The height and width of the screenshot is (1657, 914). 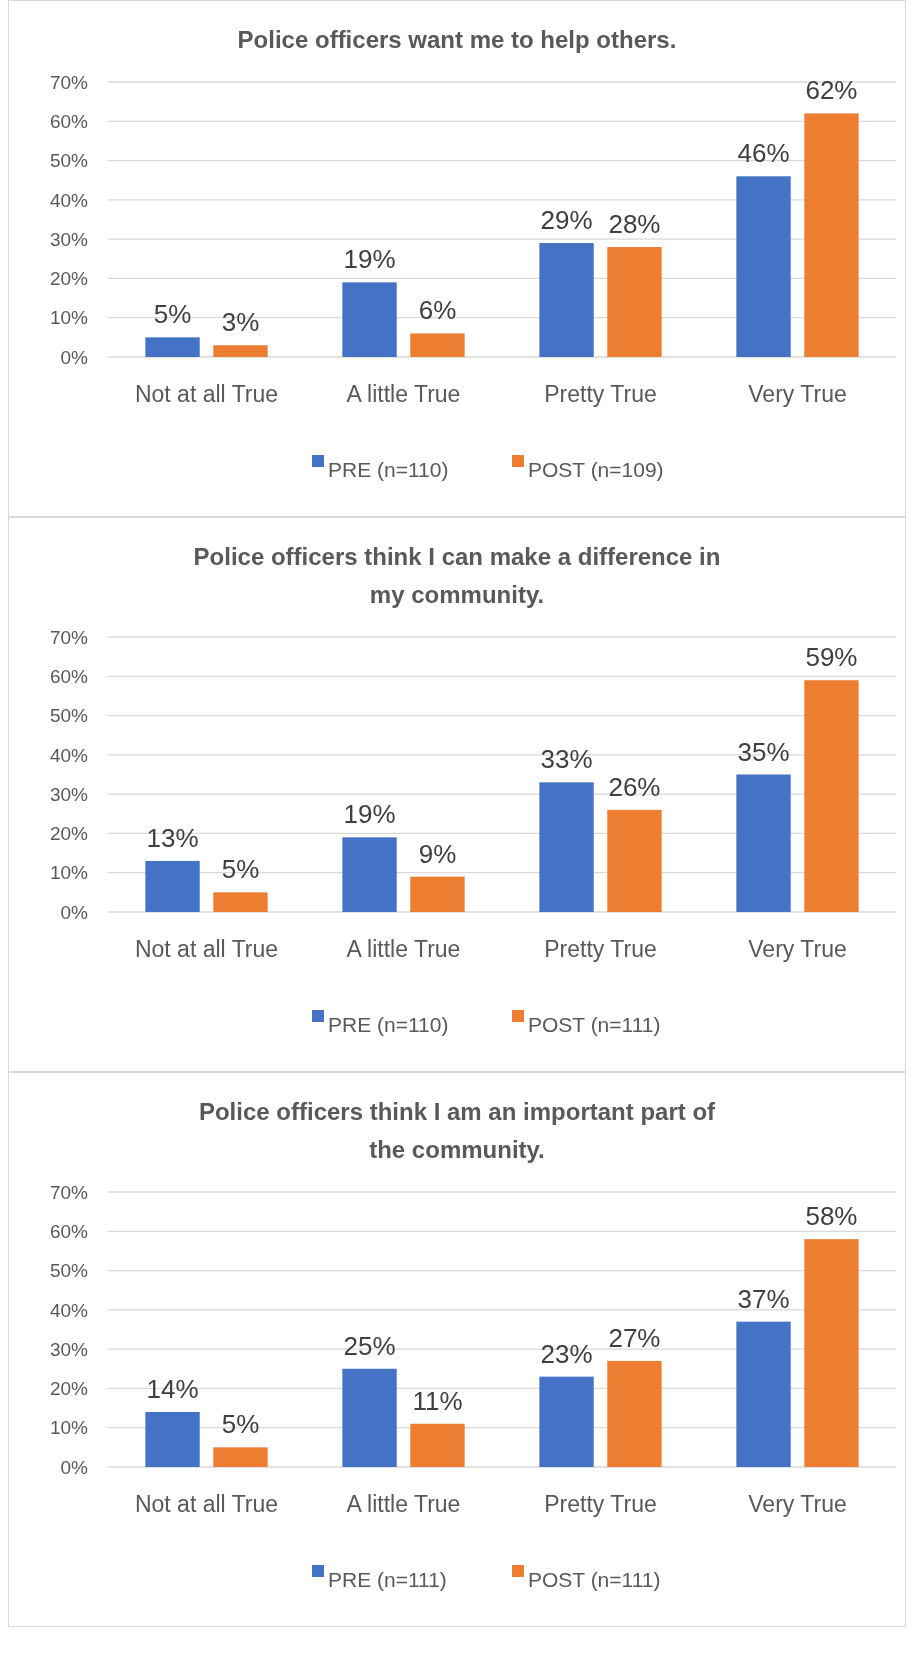 What do you see at coordinates (831, 657) in the screenshot?
I see `data-label: 59%` at bounding box center [831, 657].